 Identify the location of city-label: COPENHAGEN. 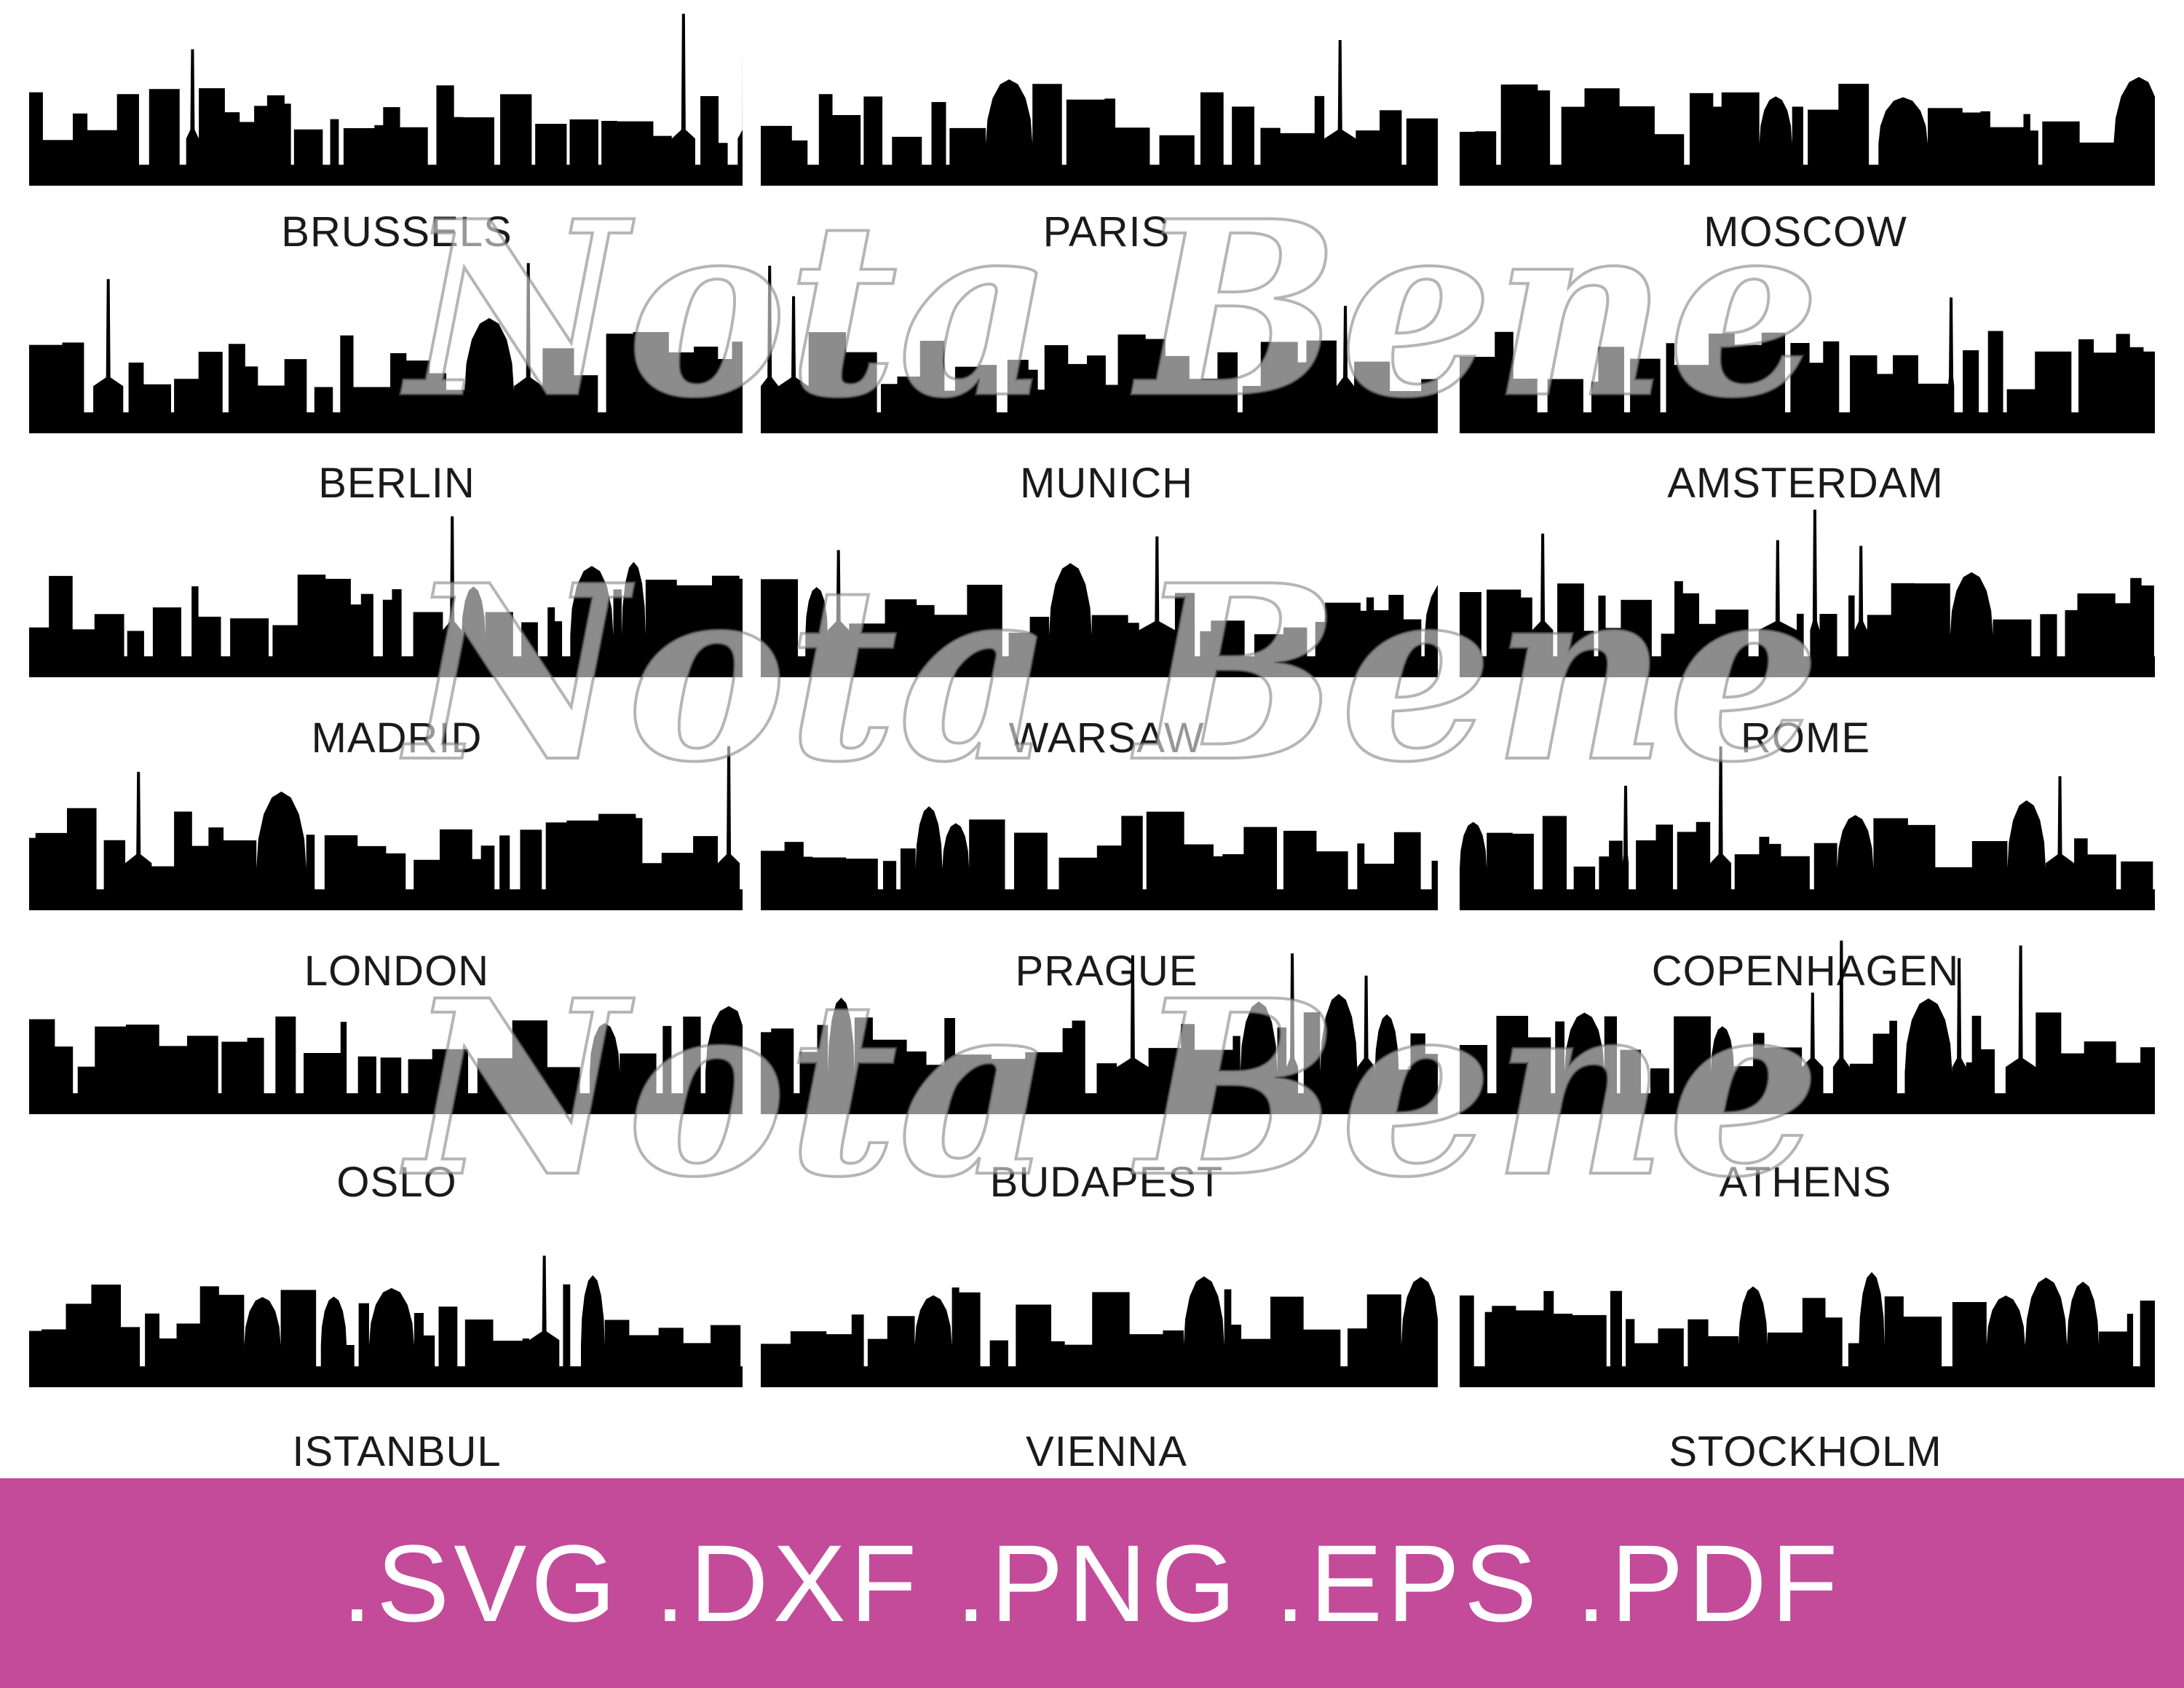
(1805, 971).